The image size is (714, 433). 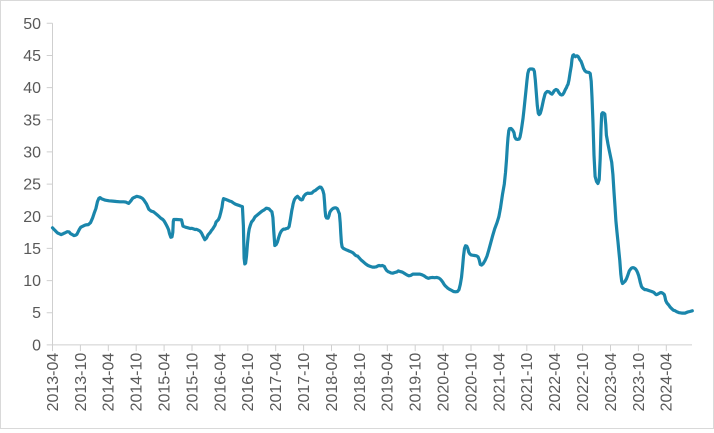 What do you see at coordinates (36, 345) in the screenshot?
I see `svg-text: 0` at bounding box center [36, 345].